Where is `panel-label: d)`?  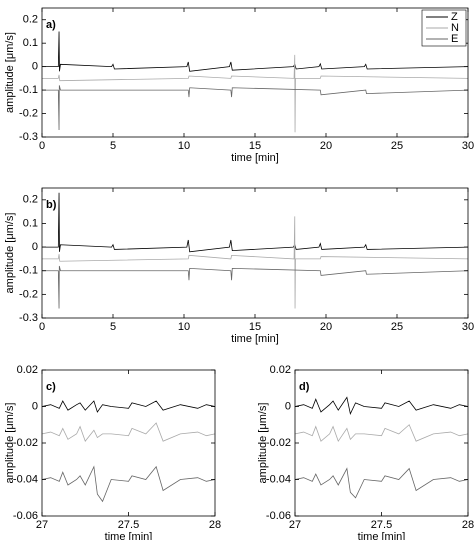 panel-label: d) is located at coordinates (304, 387).